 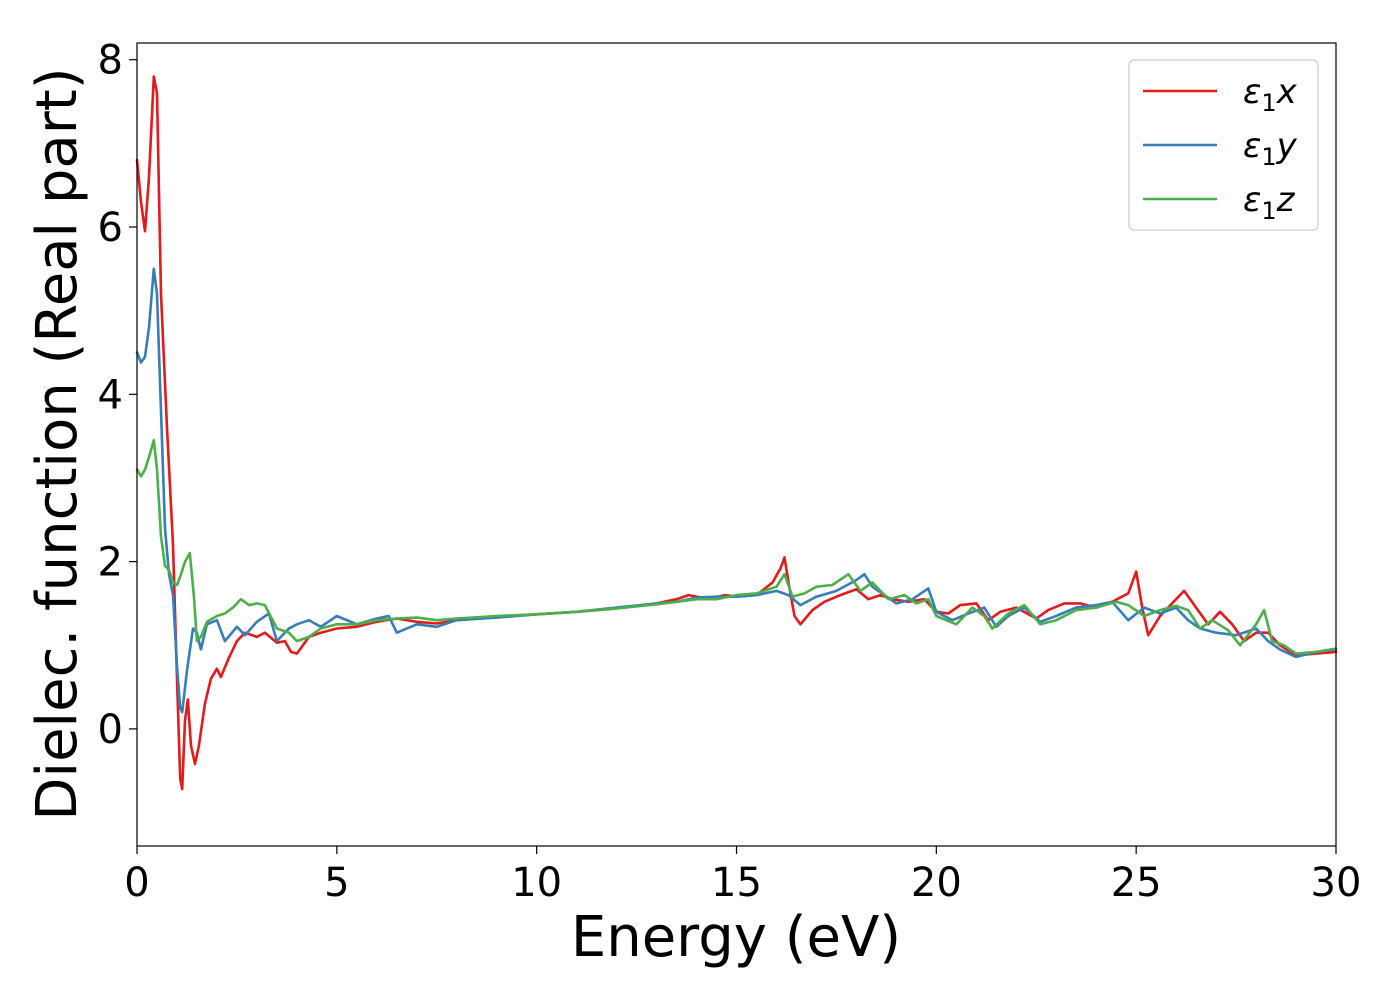 What do you see at coordinates (336, 883) in the screenshot?
I see `x-tick-label: 5` at bounding box center [336, 883].